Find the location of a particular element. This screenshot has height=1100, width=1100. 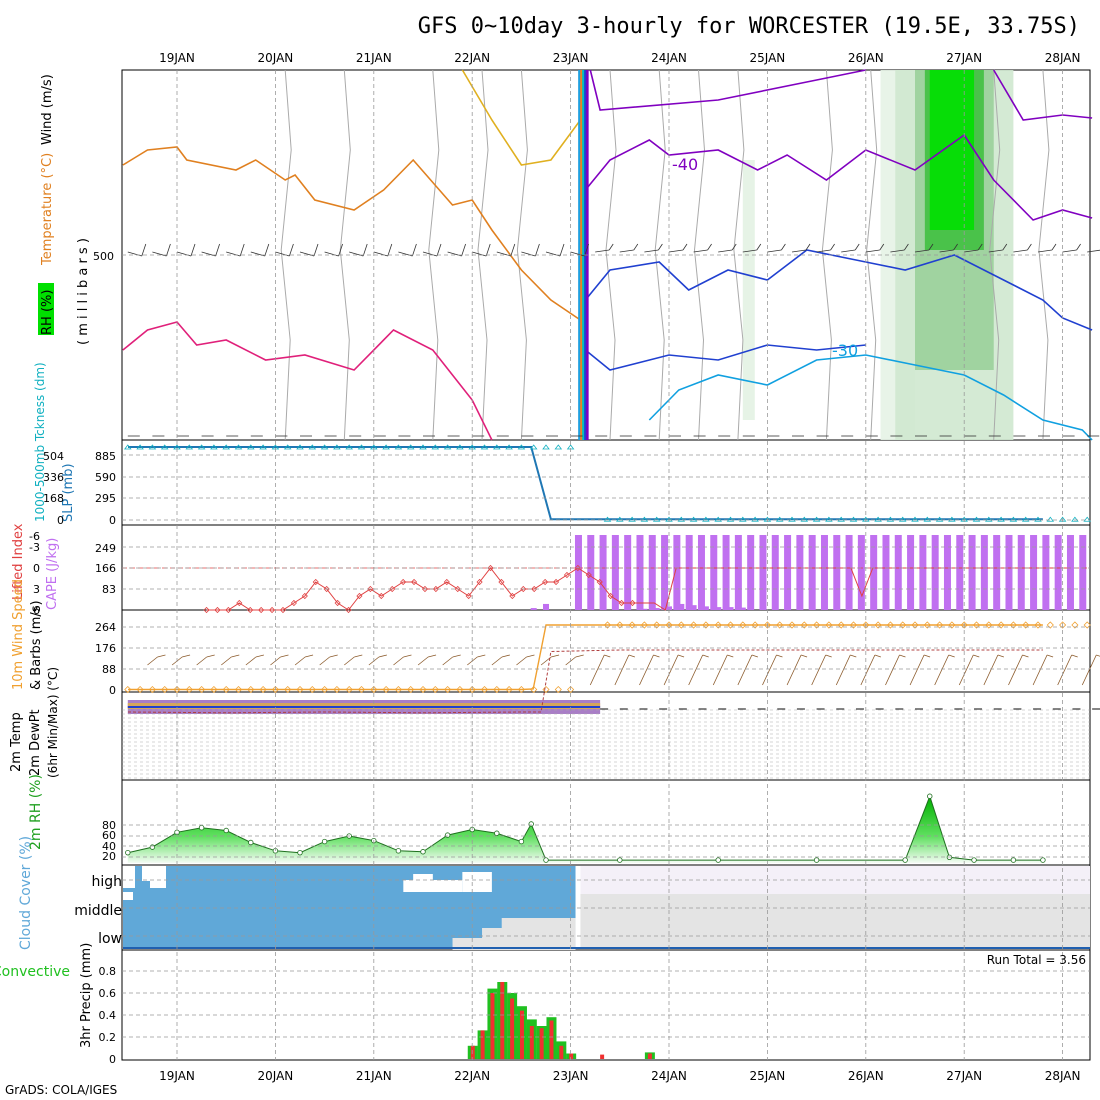

precip-ylabel: 3hr Precip (mm) is located at coordinates (86, 995).